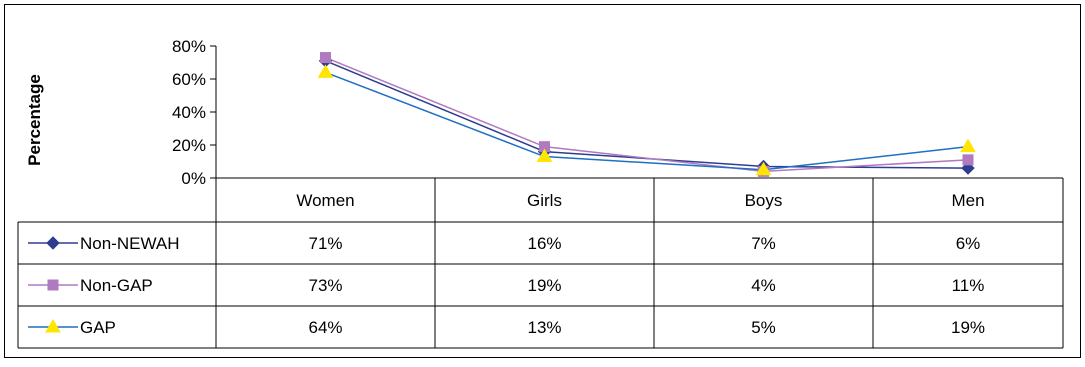 The width and height of the screenshot is (1085, 367). I want to click on data-value-label: 64%, so click(325, 327).